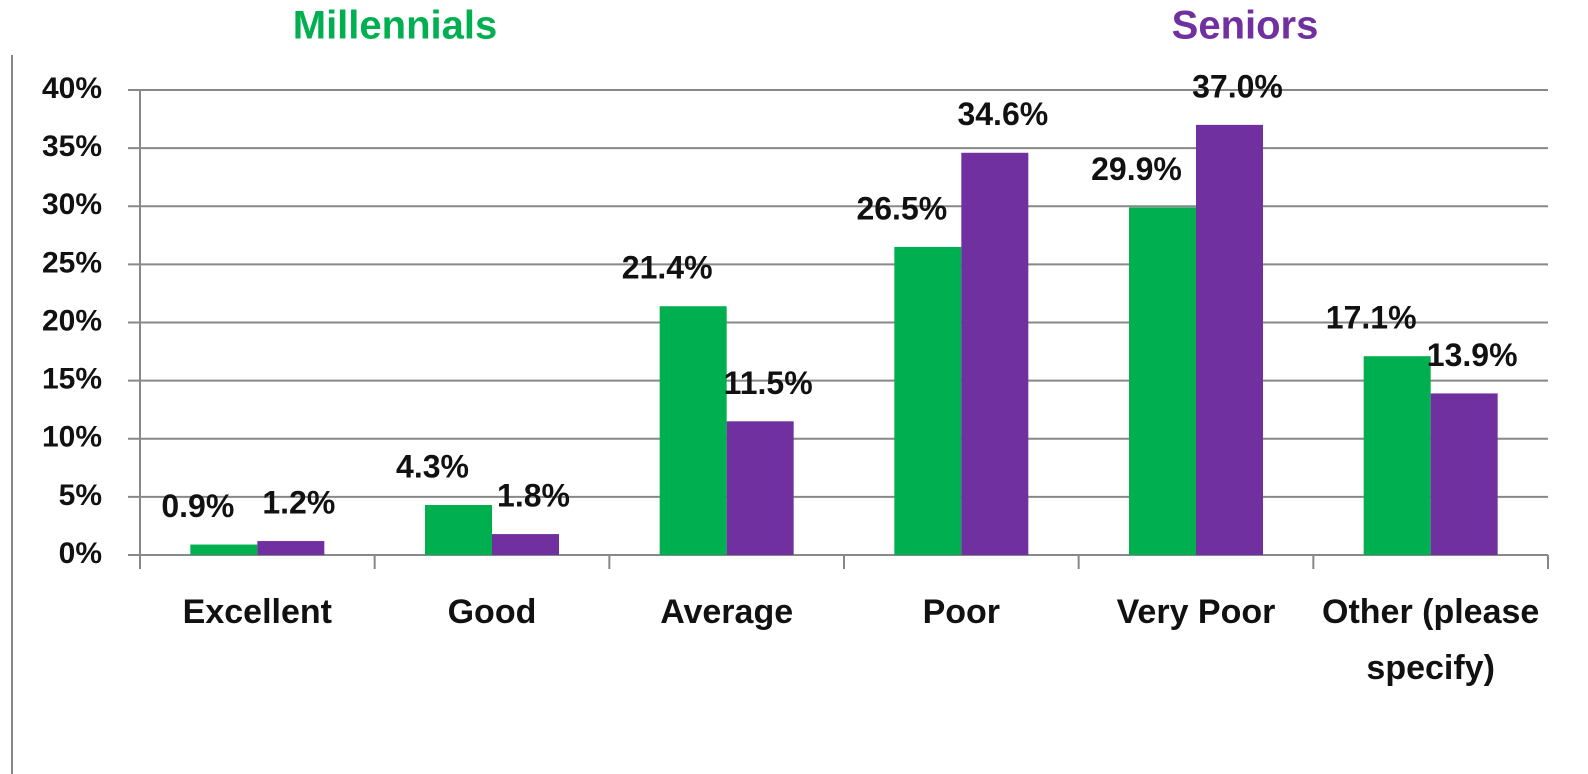 Image resolution: width=1588 pixels, height=774 pixels. Describe the element at coordinates (1472, 355) in the screenshot. I see `data-label: 13.9%` at that location.